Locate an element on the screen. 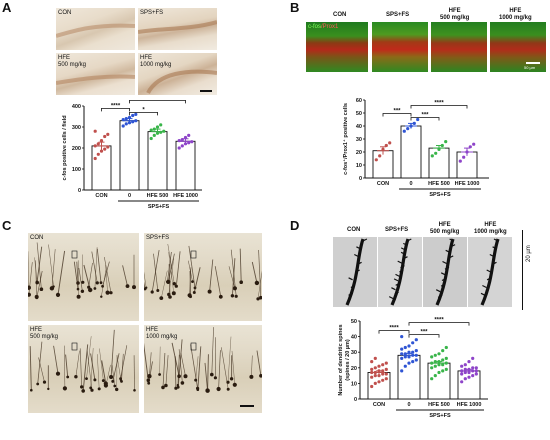 The image size is (550, 440). micrograph-b-sps is located at coordinates (400, 47).